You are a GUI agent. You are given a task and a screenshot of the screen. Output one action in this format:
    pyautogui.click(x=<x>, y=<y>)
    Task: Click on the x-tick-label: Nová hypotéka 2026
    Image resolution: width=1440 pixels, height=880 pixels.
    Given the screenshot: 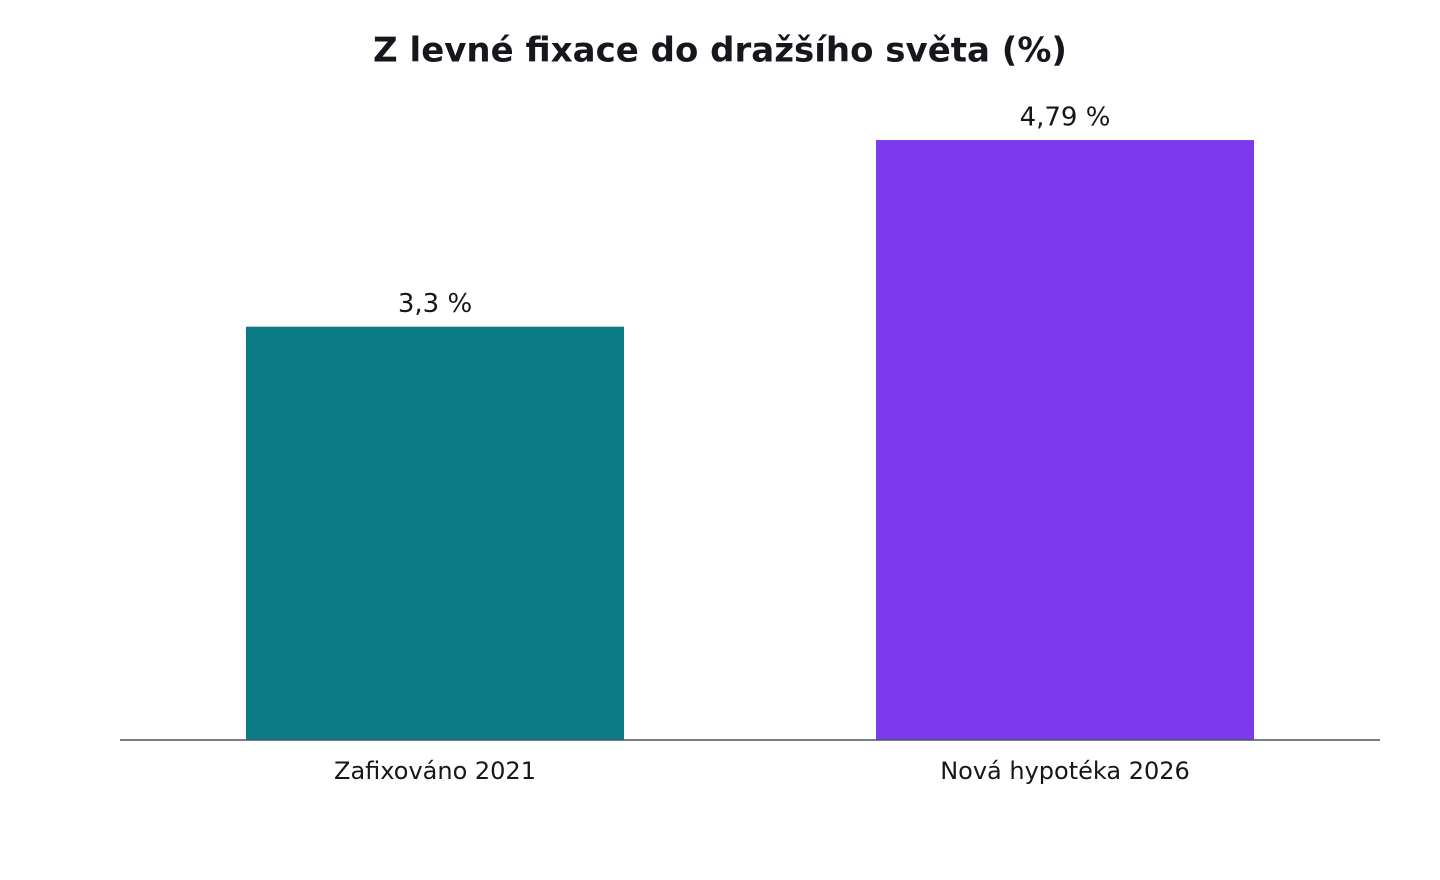 What is the action you would take?
    pyautogui.click(x=1065, y=771)
    